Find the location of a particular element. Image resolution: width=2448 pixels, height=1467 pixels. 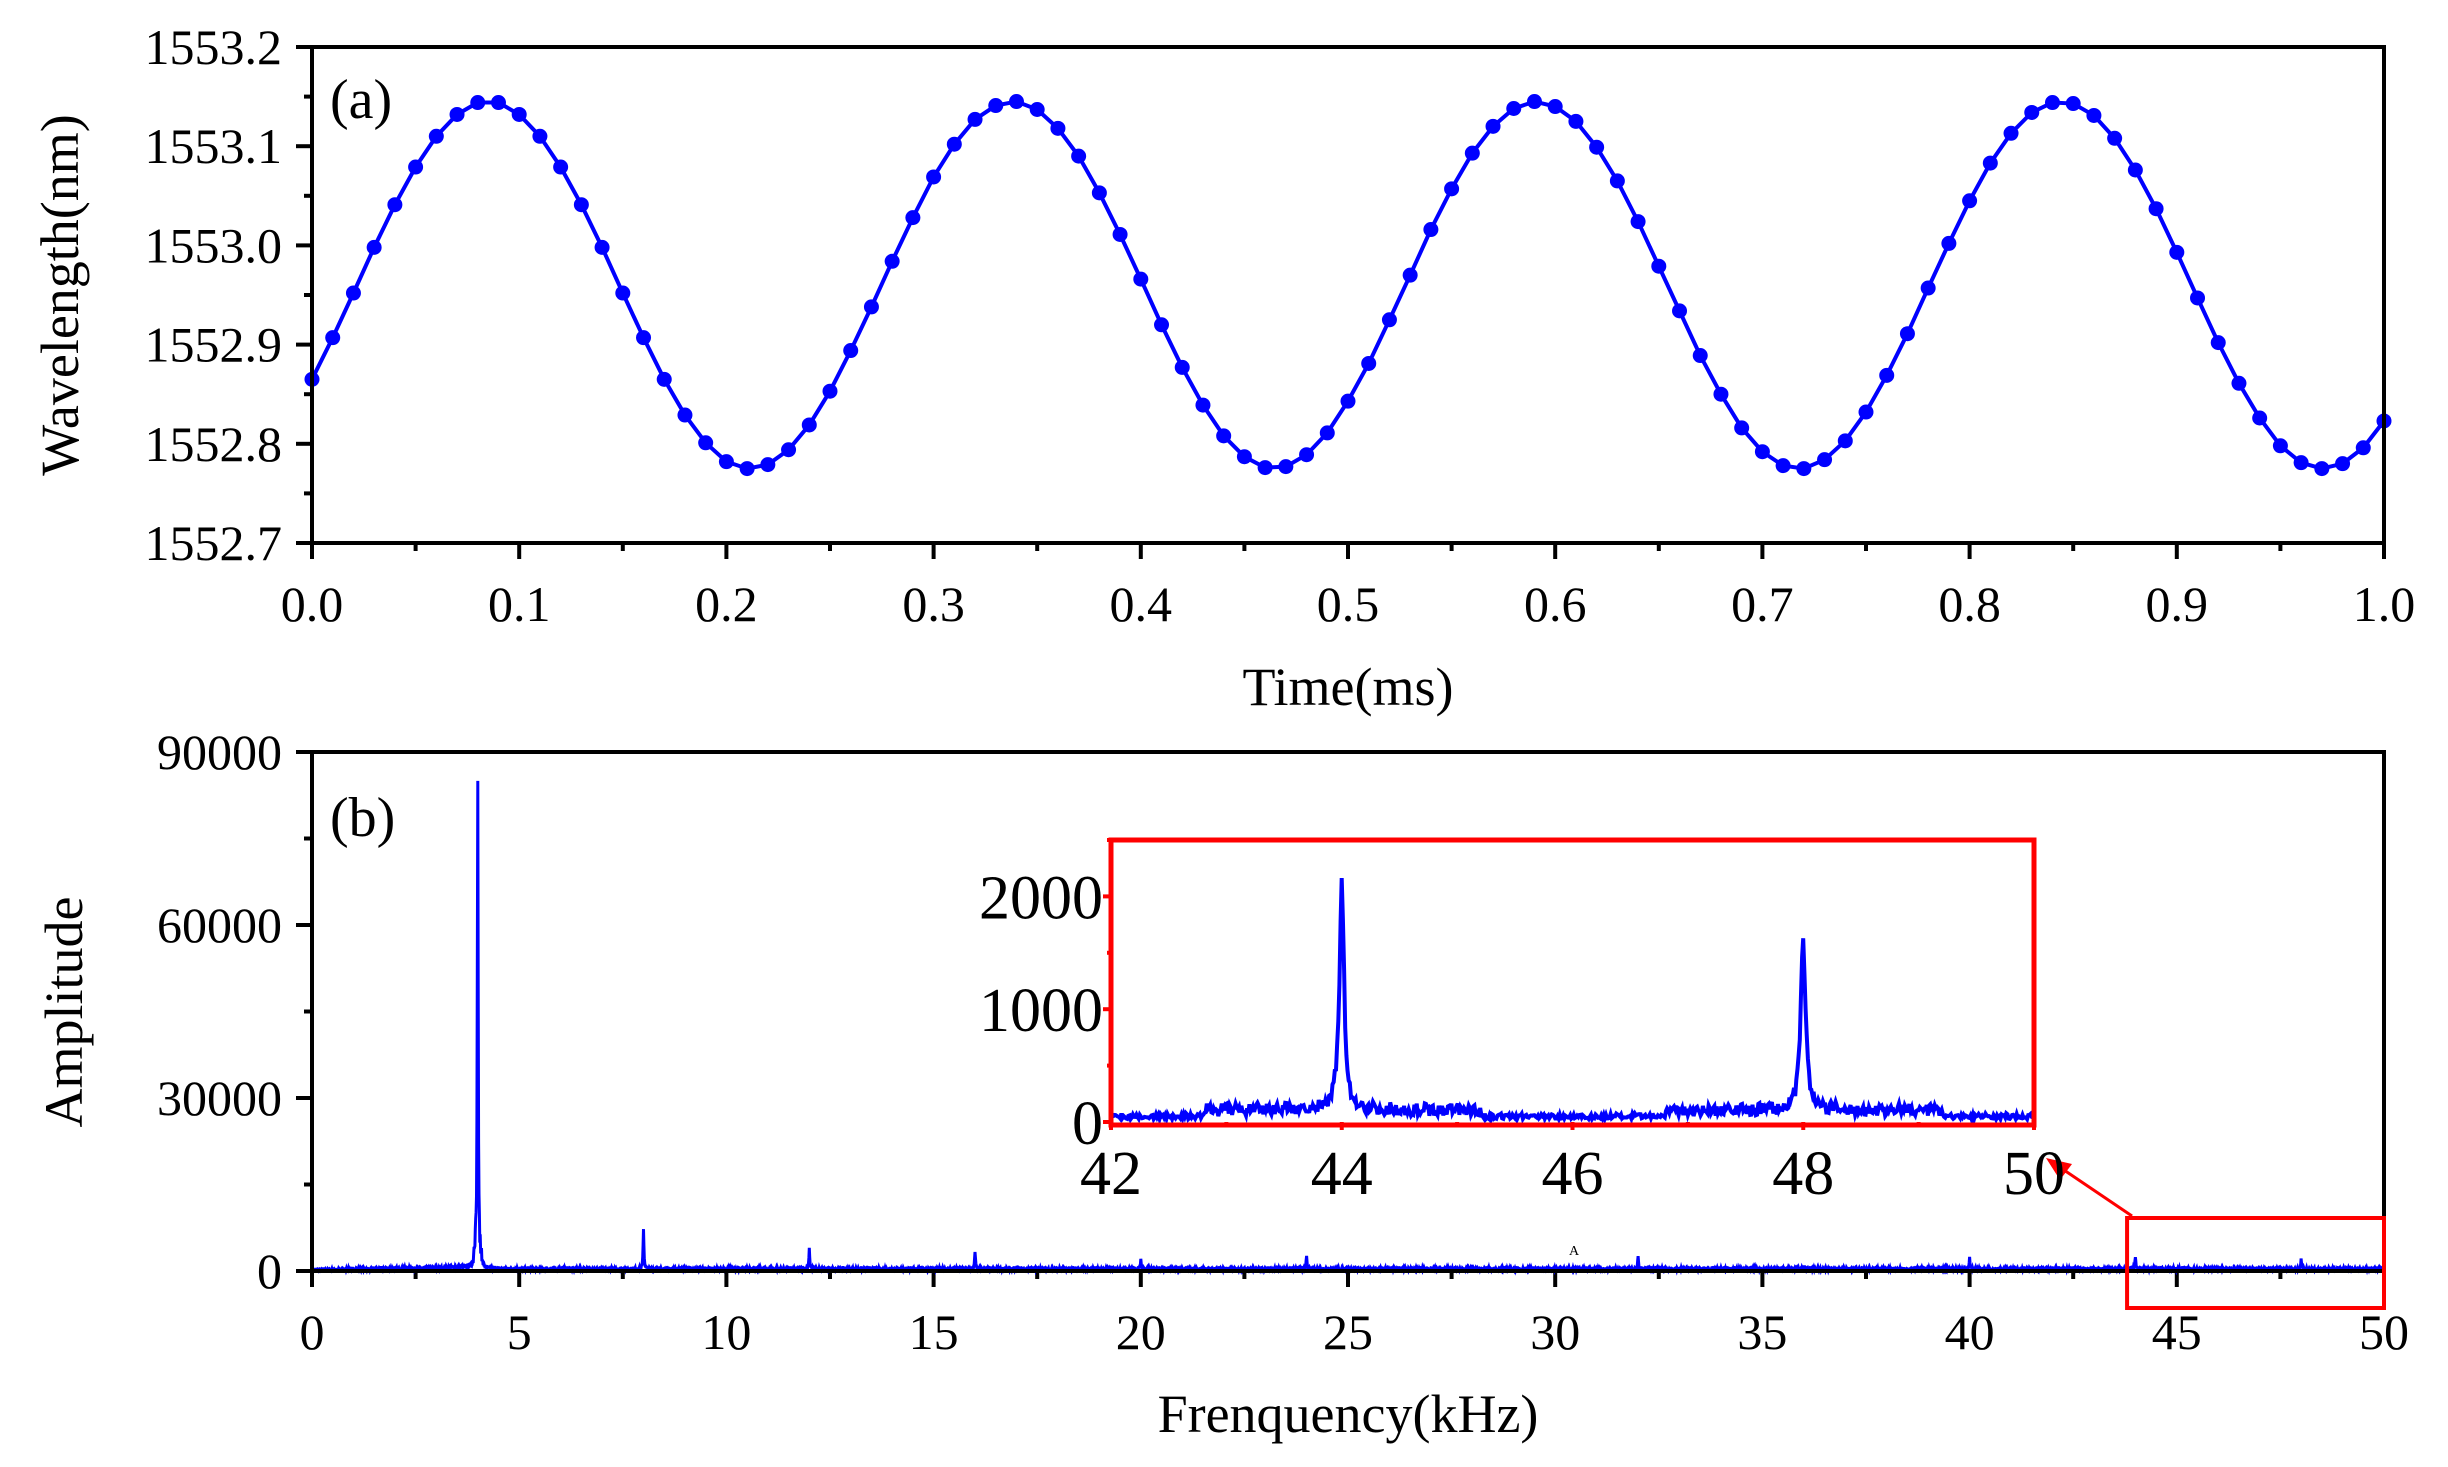

y-tick-label: 30000 is located at coordinates (219, 1098).